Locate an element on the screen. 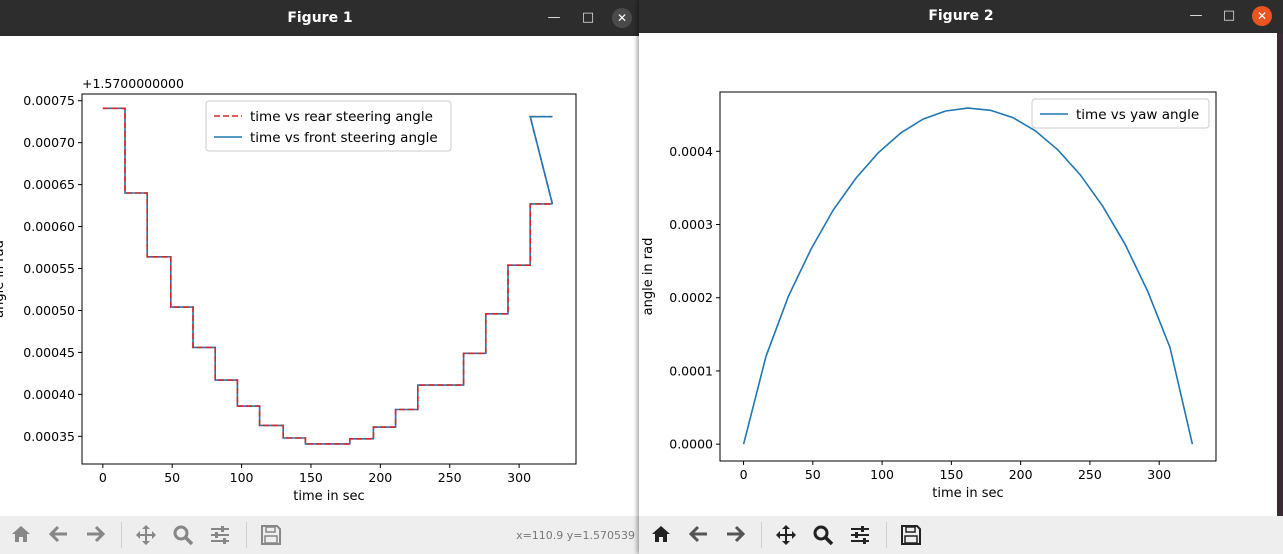 The height and width of the screenshot is (554, 1283). y-tick-label: 0.00075 is located at coordinates (49, 100).